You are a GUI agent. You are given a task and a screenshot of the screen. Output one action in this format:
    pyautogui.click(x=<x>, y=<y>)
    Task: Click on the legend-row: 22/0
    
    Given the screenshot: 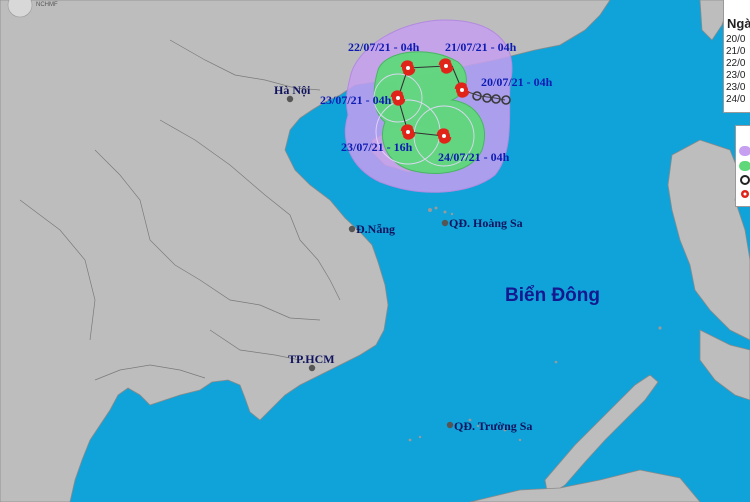 What is the action you would take?
    pyautogui.click(x=736, y=63)
    